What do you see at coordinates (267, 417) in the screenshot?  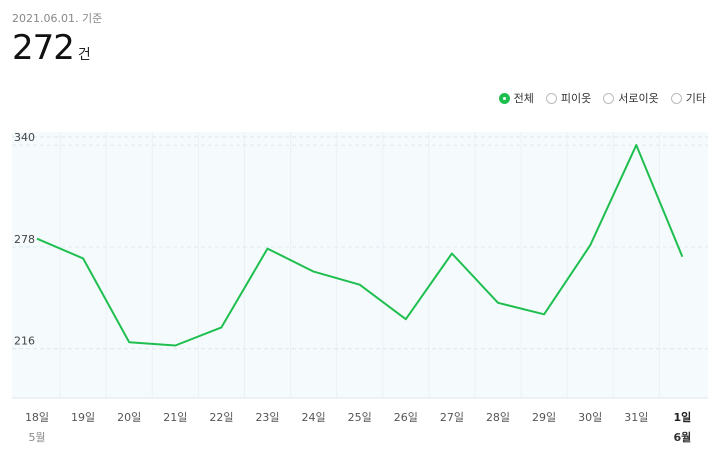 I see `x-tick-label: 23일` at bounding box center [267, 417].